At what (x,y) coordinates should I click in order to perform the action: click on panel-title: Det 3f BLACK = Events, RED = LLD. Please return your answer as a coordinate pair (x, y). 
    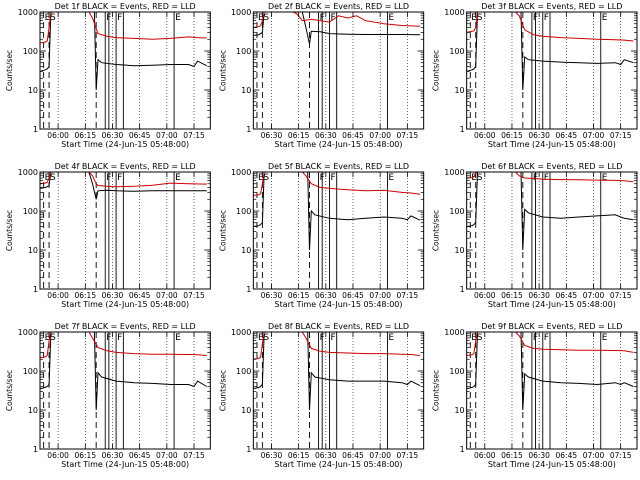
    Looking at the image, I should click on (551, 6).